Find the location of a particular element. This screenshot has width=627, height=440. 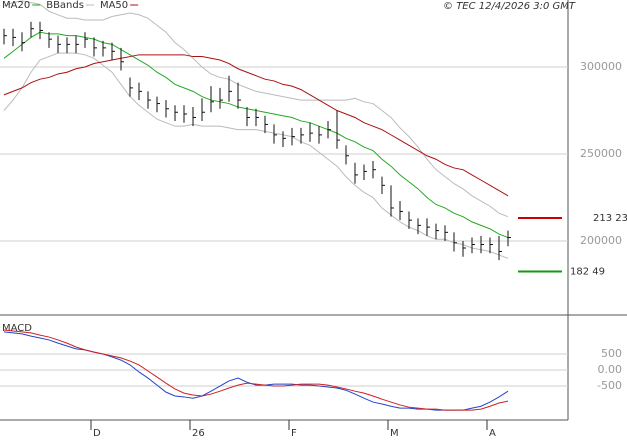

chart-title: © TEC 12/4/2026 3:0 GMT is located at coordinates (509, 6).